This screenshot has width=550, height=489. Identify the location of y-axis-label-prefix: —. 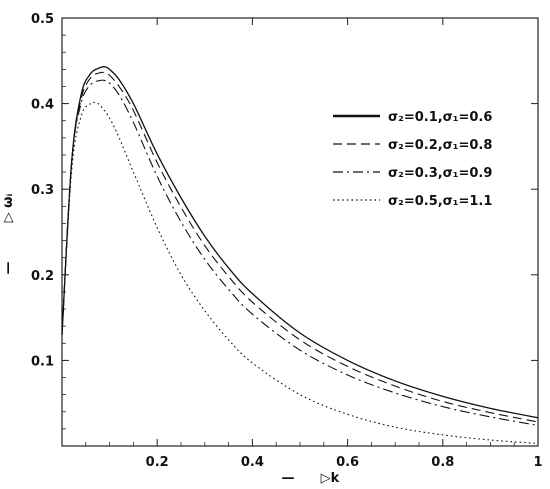
(8, 268).